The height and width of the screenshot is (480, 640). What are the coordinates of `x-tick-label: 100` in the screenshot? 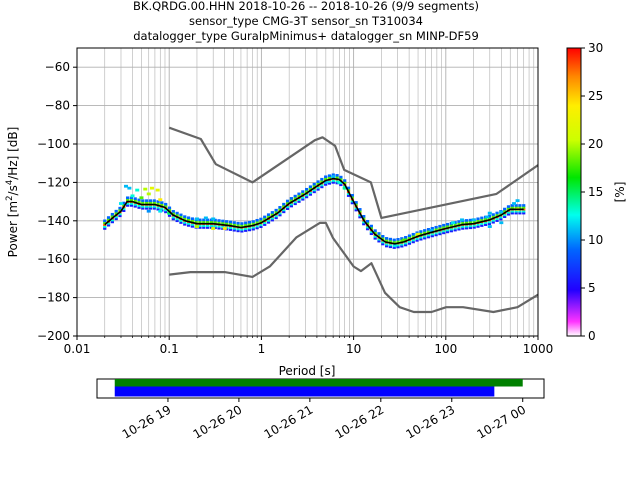 It's located at (445, 349).